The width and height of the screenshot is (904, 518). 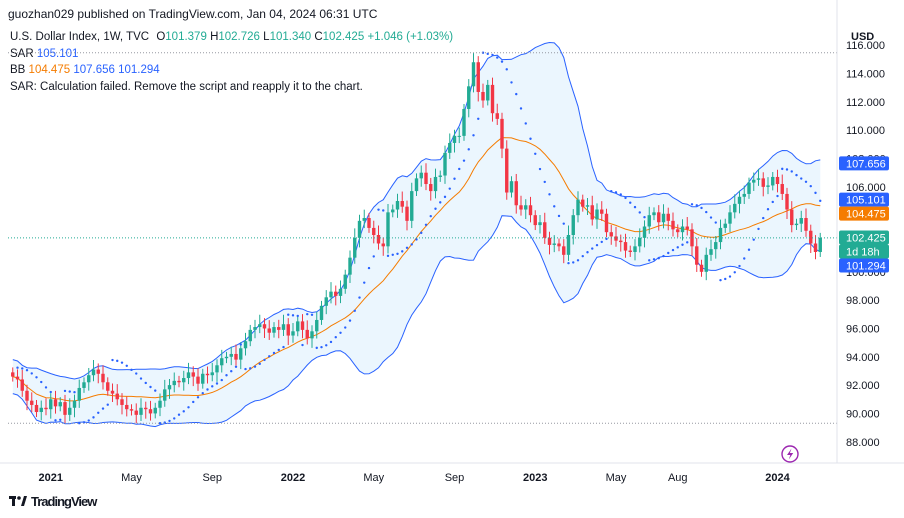 I want to click on time-tick-label: May, so click(x=373, y=478).